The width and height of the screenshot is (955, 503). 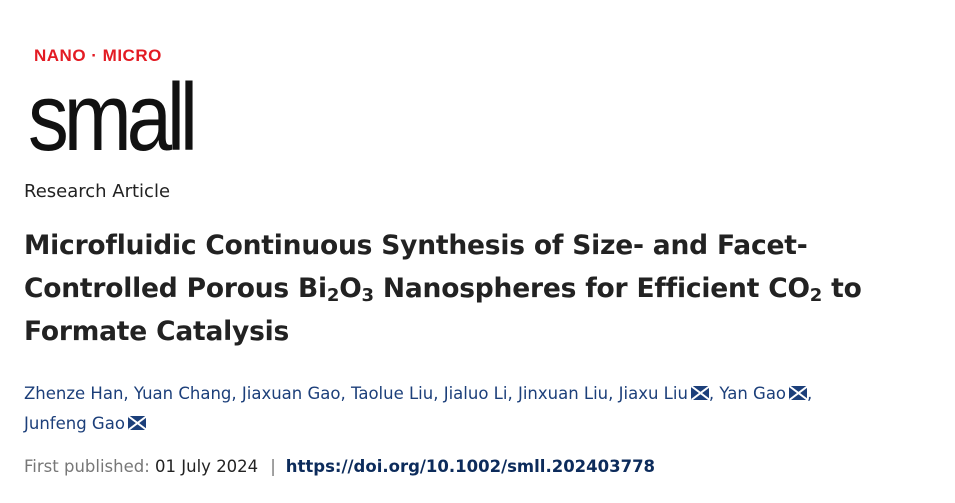 What do you see at coordinates (653, 393) in the screenshot?
I see `author-link: Jiaxu Liu` at bounding box center [653, 393].